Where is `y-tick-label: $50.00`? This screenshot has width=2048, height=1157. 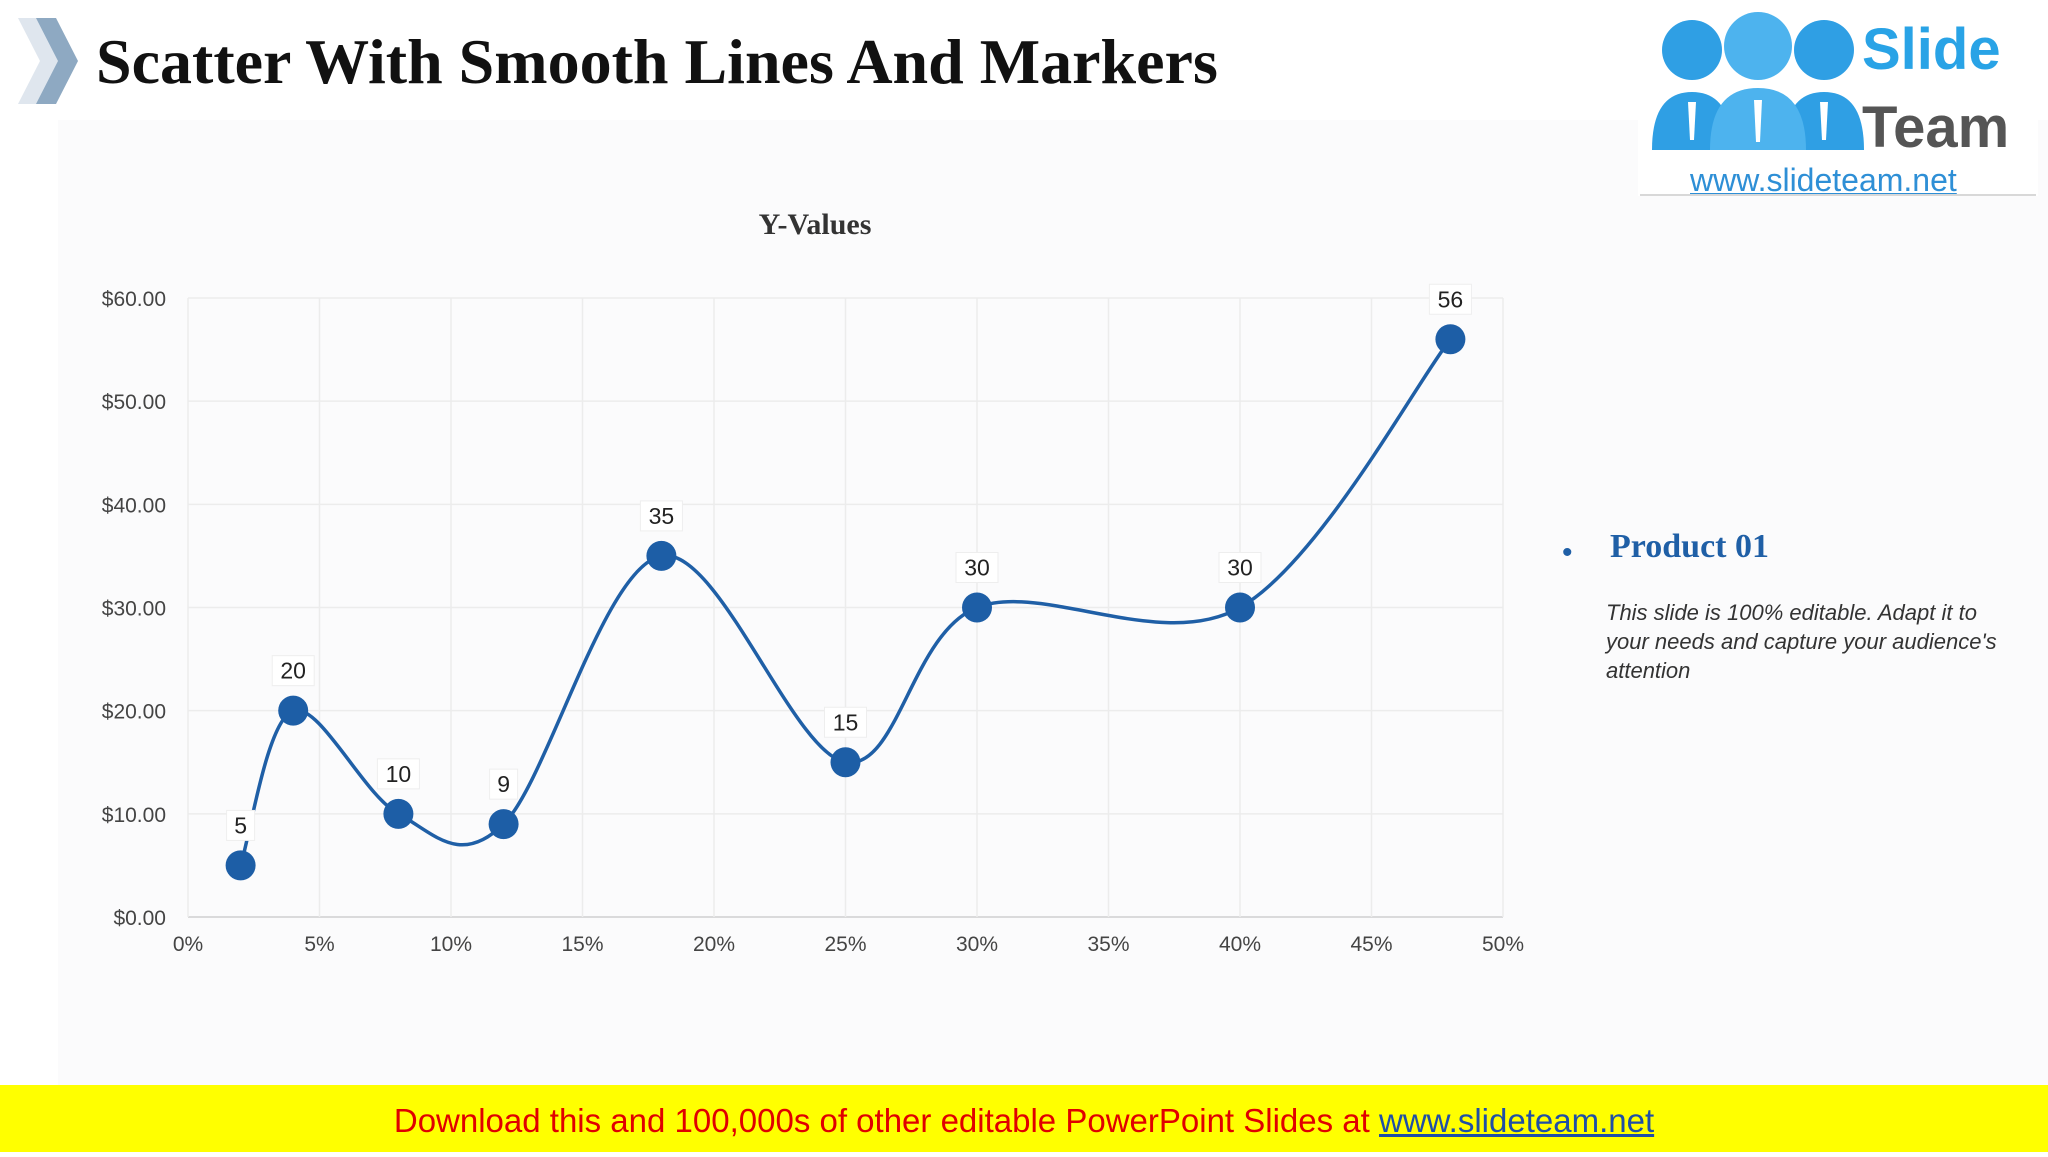 y-tick-label: $50.00 is located at coordinates (134, 402).